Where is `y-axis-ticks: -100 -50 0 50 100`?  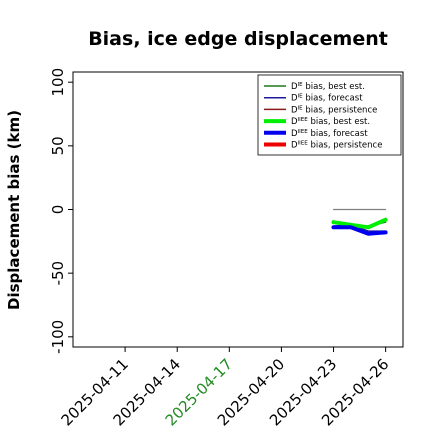
y-axis-ticks: -100 -50 0 50 100 is located at coordinates (61, 211).